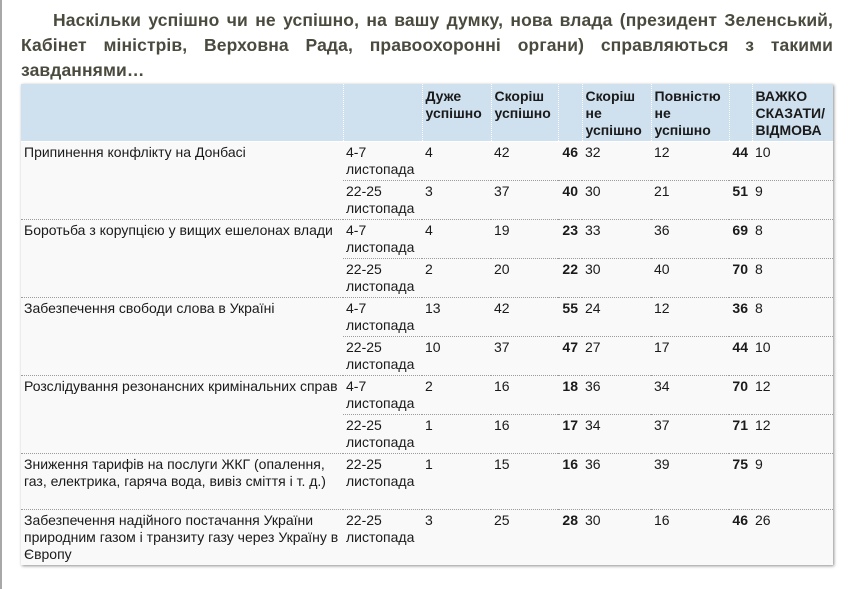 The width and height of the screenshot is (849, 589). What do you see at coordinates (741, 113) in the screenshot?
I see `header-fail-total` at bounding box center [741, 113].